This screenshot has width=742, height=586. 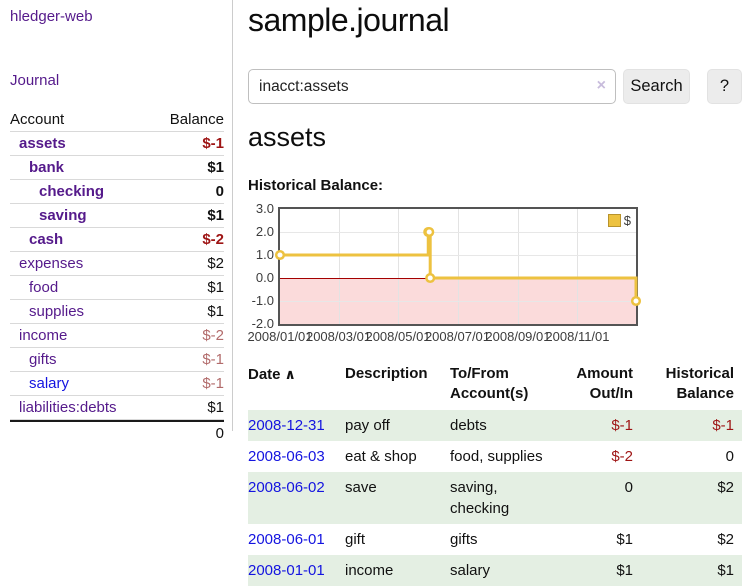 I want to click on transaction-amount: $1, so click(x=624, y=539).